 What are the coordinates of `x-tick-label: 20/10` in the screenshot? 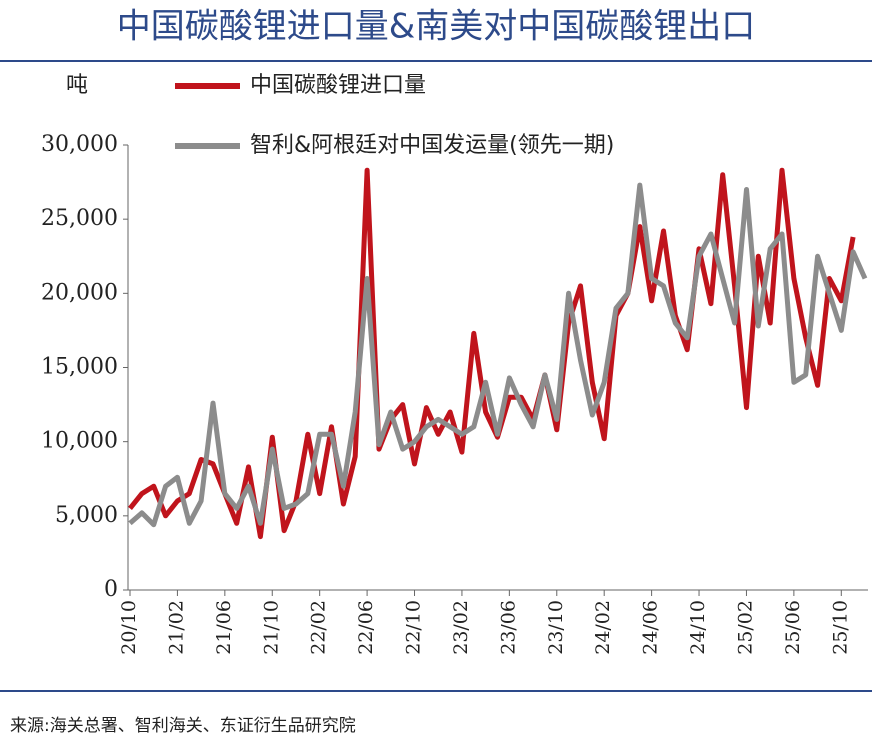 It's located at (129, 627).